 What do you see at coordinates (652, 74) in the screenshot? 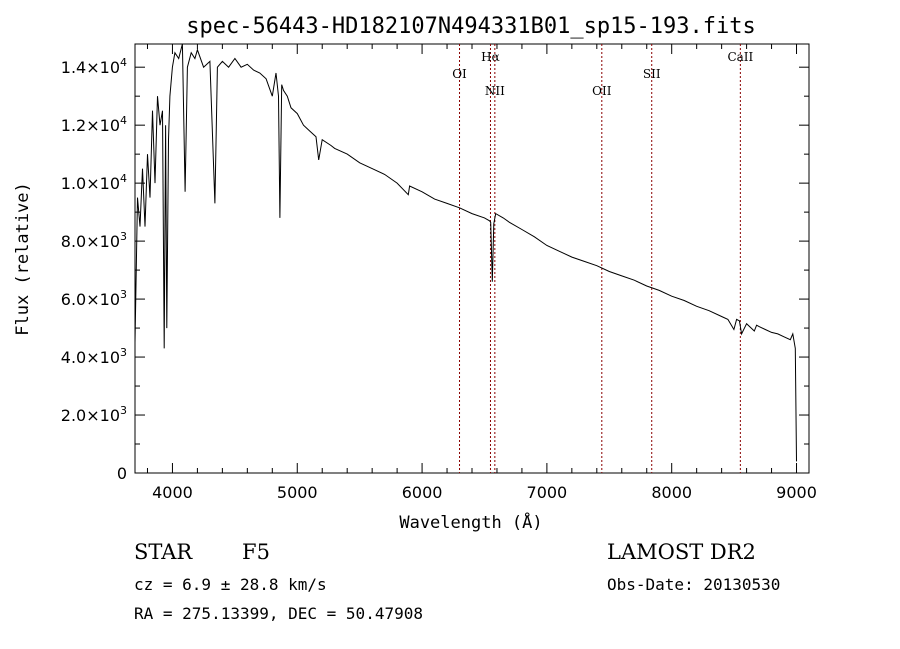
I see `marker-label: SII` at bounding box center [652, 74].